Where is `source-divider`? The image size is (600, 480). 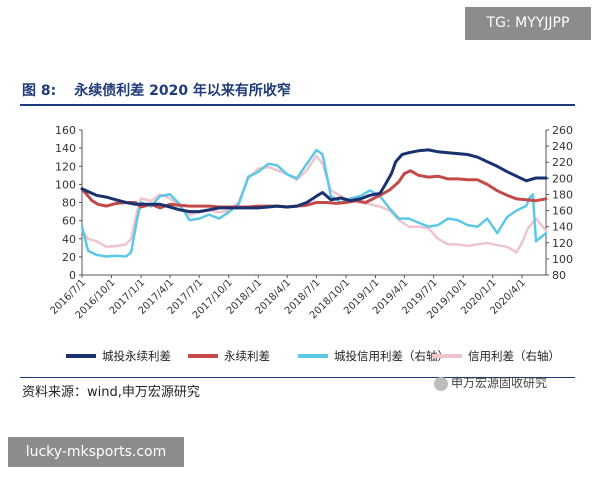 source-divider is located at coordinates (297, 377).